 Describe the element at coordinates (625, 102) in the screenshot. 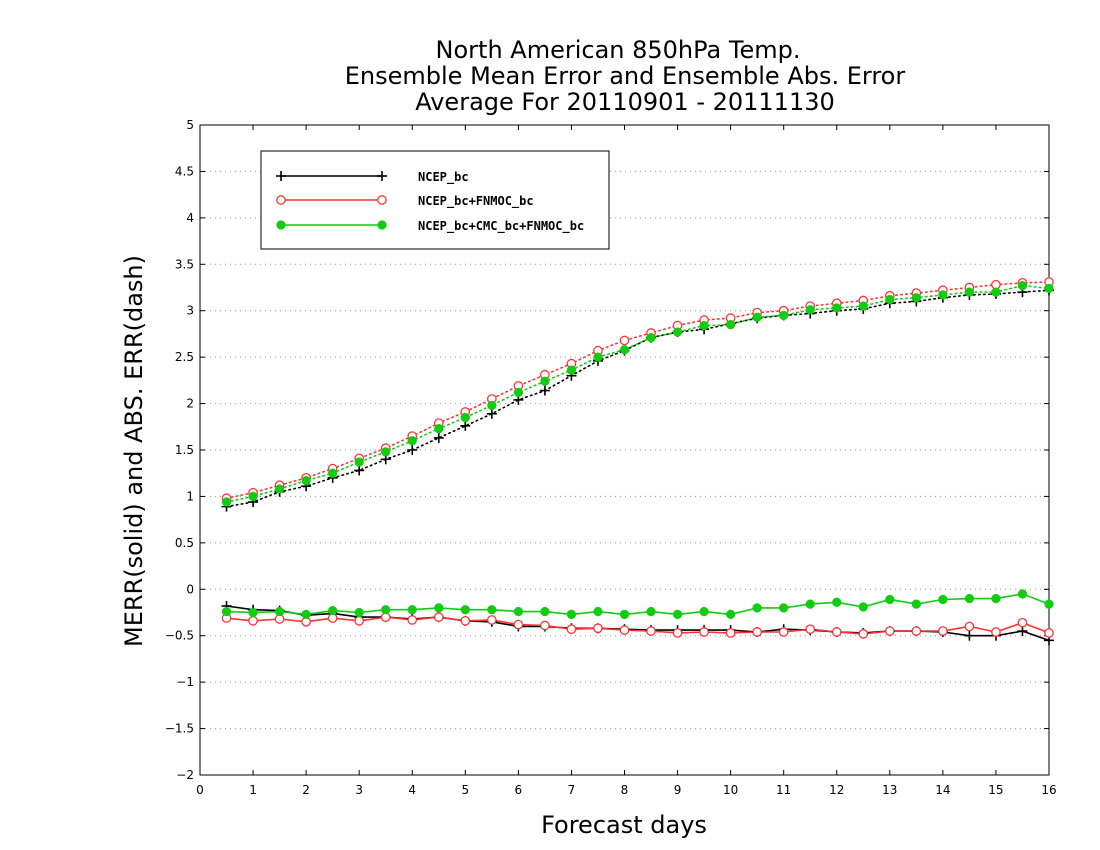

I see `chart-title-line-3: Average For 20110901 - 20111130` at that location.